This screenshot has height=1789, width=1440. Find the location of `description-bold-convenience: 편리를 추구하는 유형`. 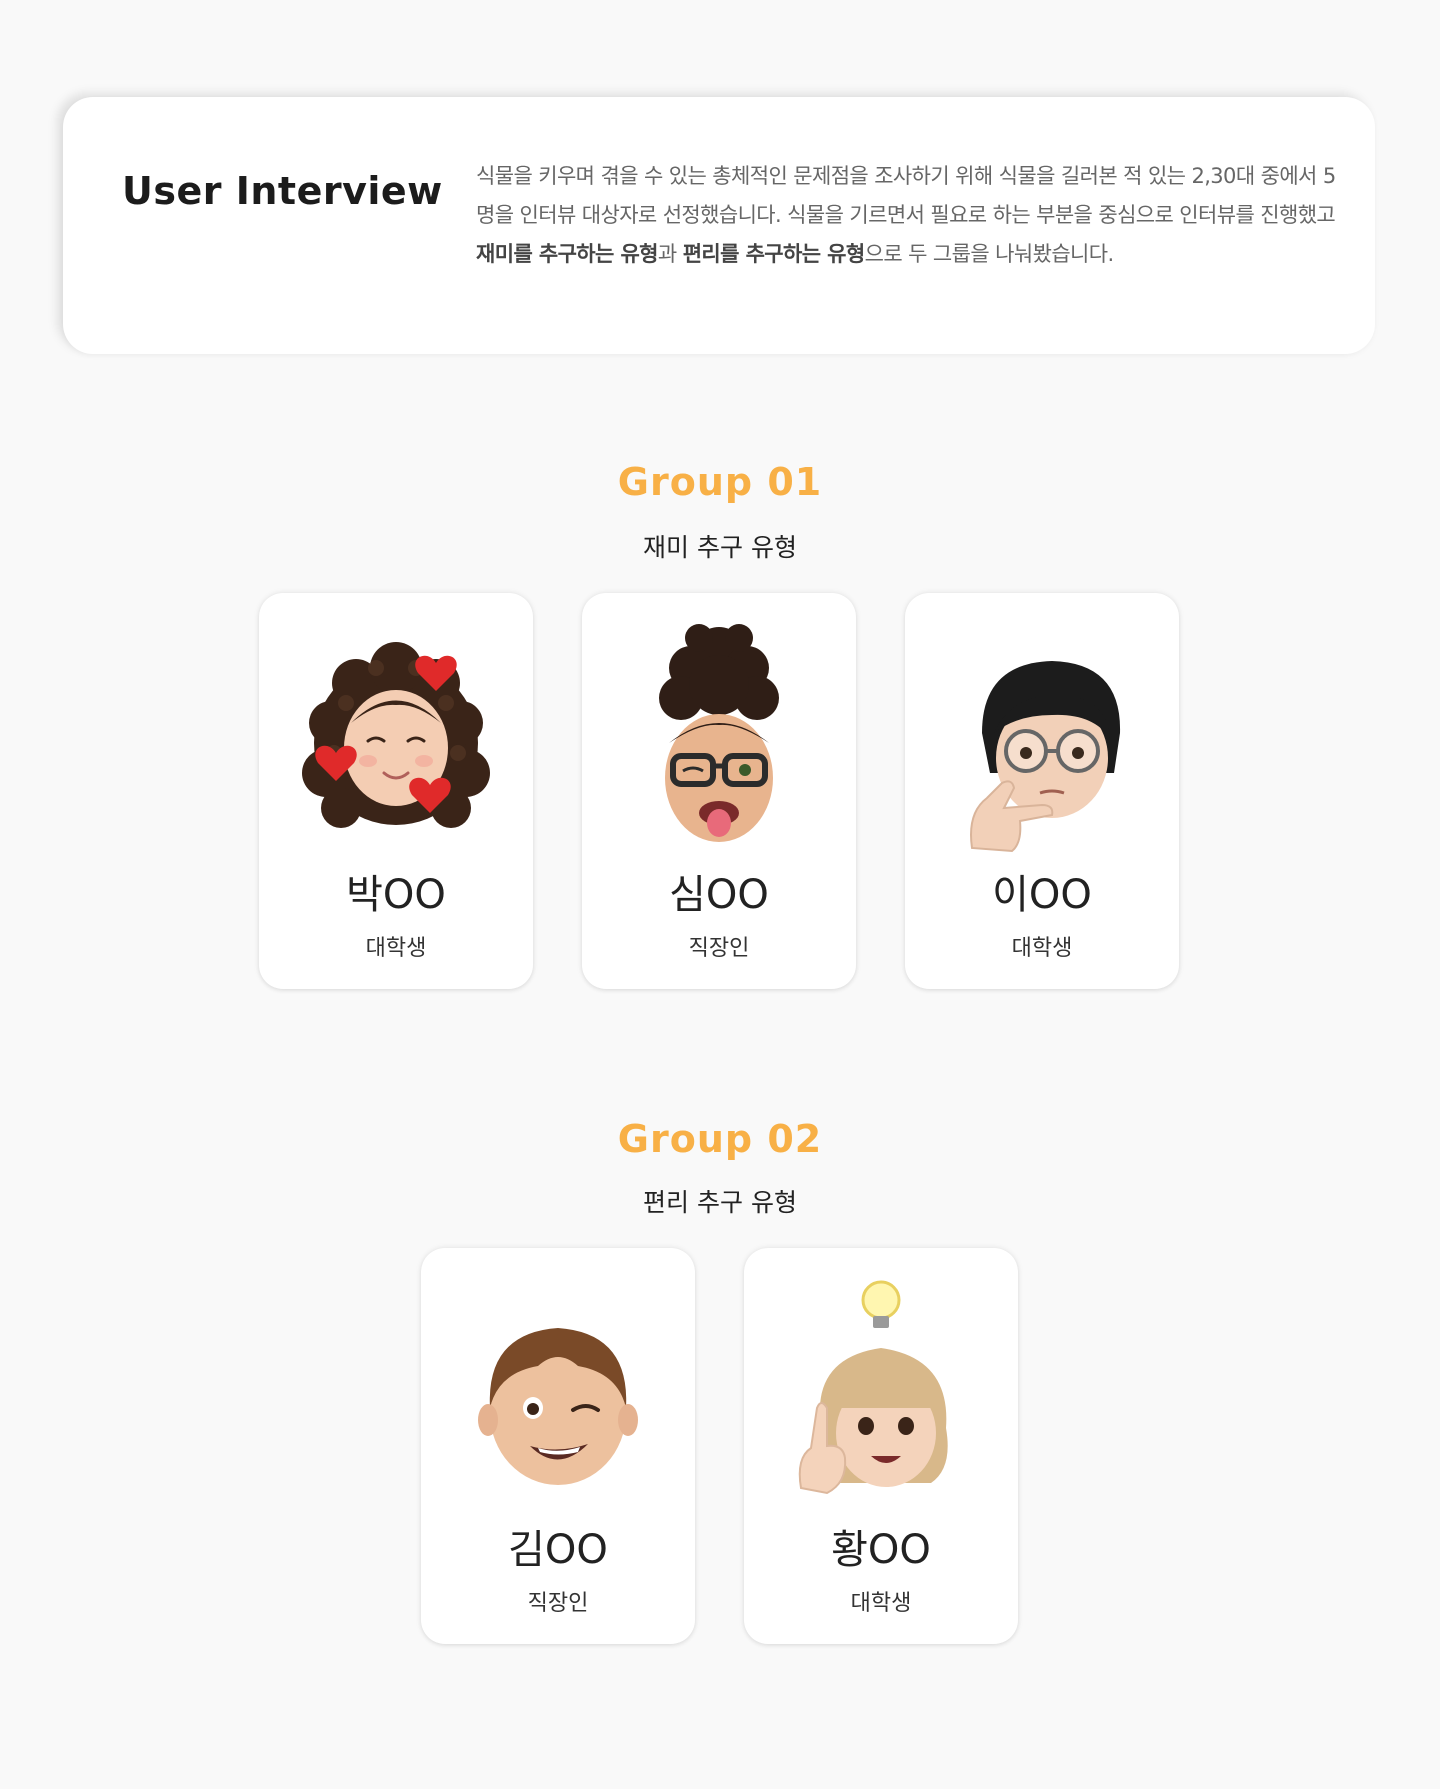

description-bold-convenience: 편리를 추구하는 유형 is located at coordinates (774, 254).